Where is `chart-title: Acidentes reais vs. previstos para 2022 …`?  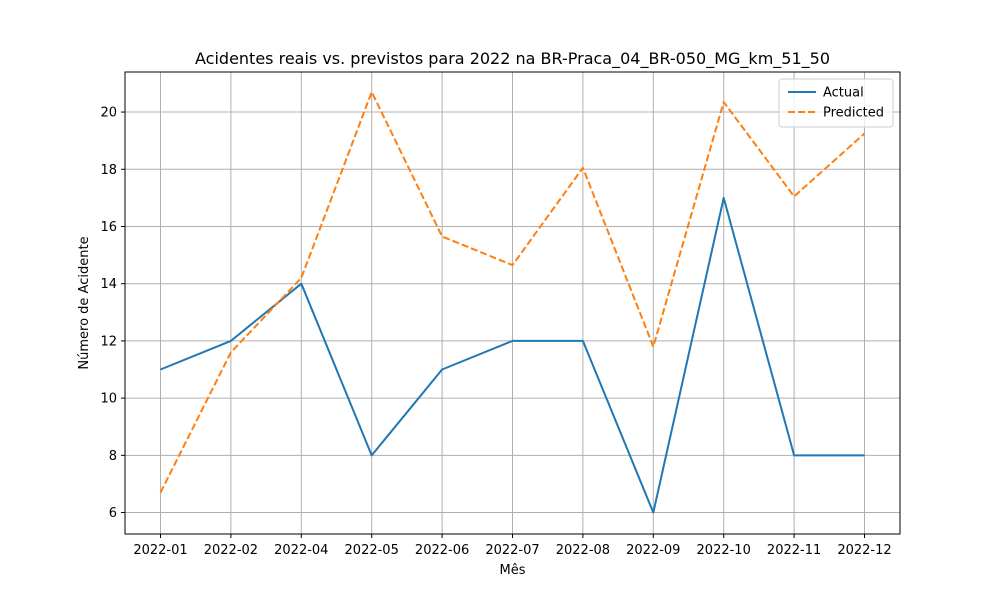 chart-title: Acidentes reais vs. previstos para 2022 … is located at coordinates (512, 59).